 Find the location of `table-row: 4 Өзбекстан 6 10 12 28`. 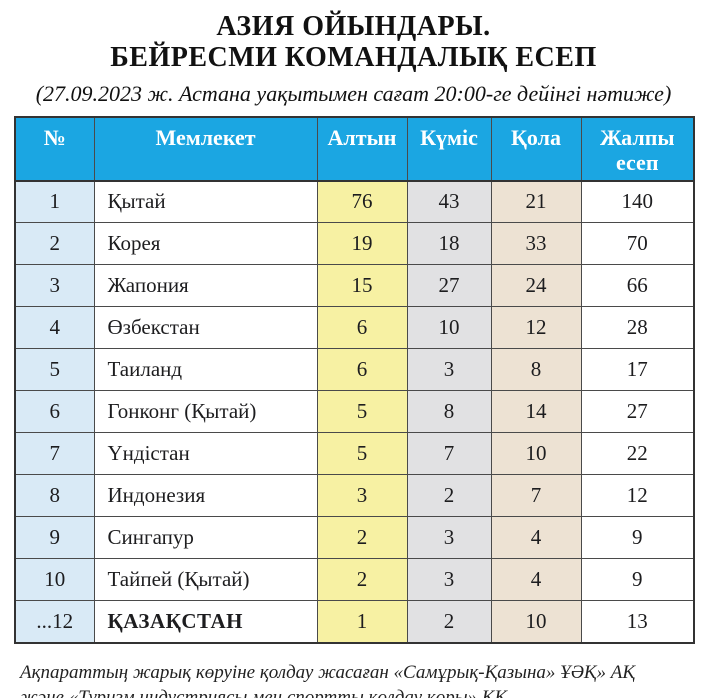

table-row: 4 Өзбекстан 6 10 12 28 is located at coordinates (354, 328).